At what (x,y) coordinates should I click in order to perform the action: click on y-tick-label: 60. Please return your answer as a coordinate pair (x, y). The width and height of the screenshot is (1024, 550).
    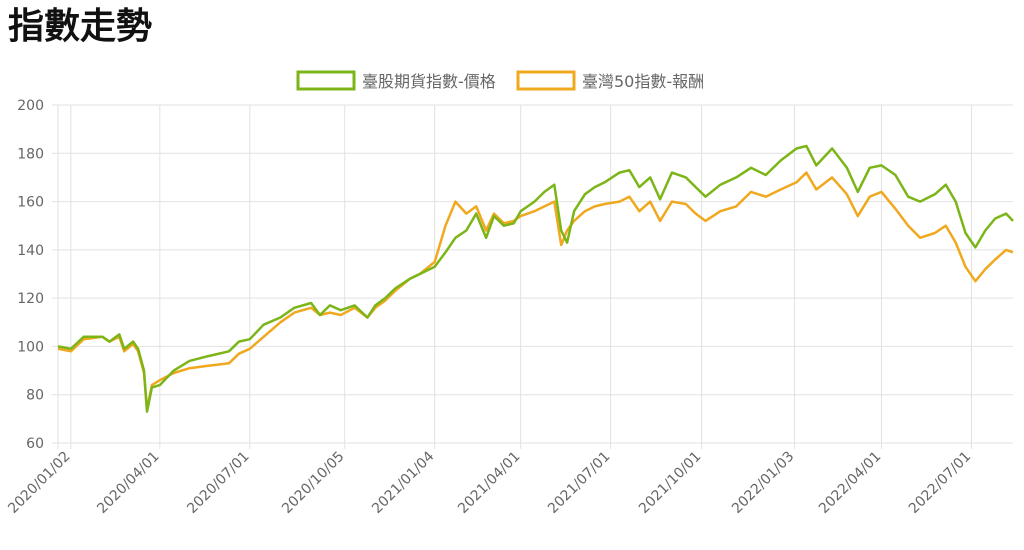
    Looking at the image, I should click on (35, 444).